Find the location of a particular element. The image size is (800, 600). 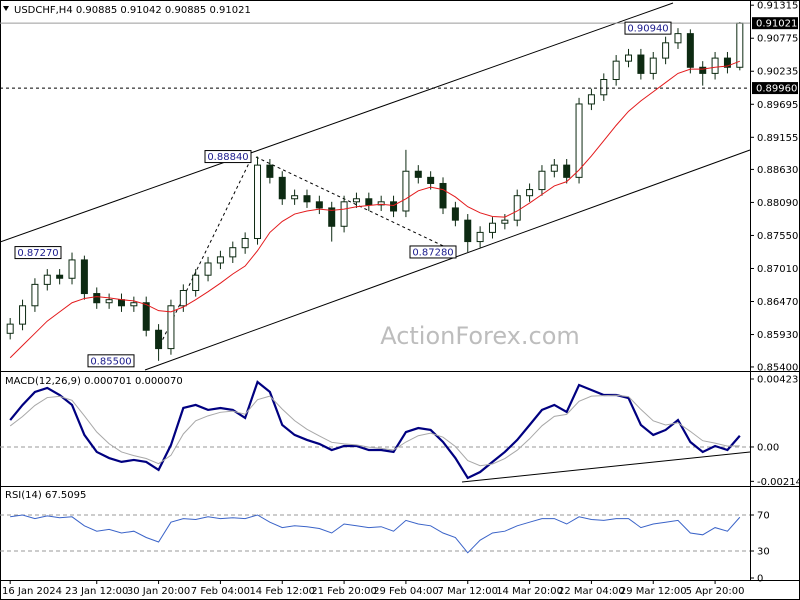

y-tick-label: 0.90775 is located at coordinates (777, 39).